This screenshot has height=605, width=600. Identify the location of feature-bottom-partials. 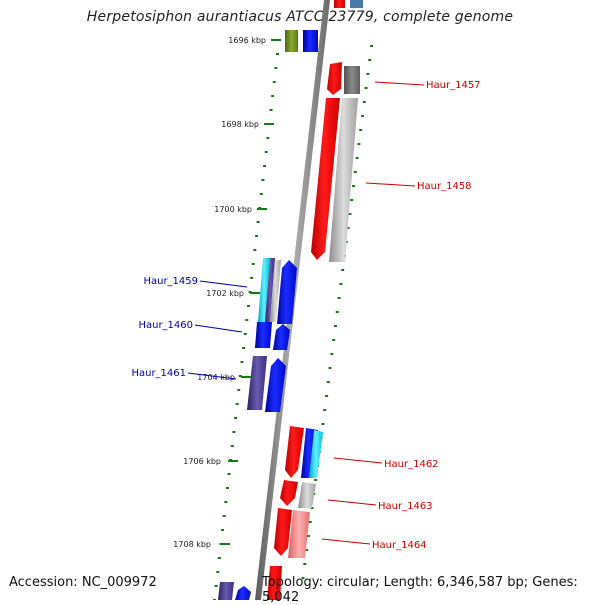
(250, 583).